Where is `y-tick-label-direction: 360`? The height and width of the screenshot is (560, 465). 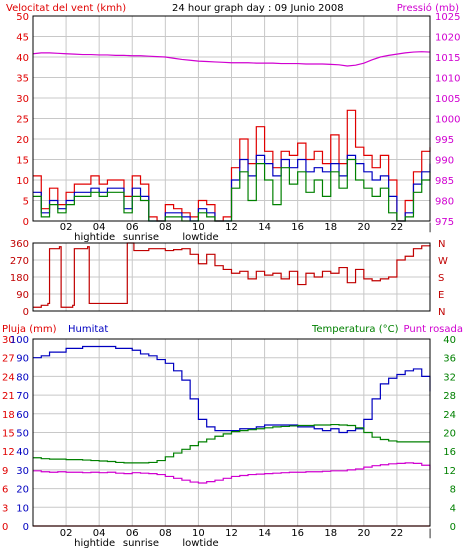
y-tick-label-direction: 360 is located at coordinates (19, 244).